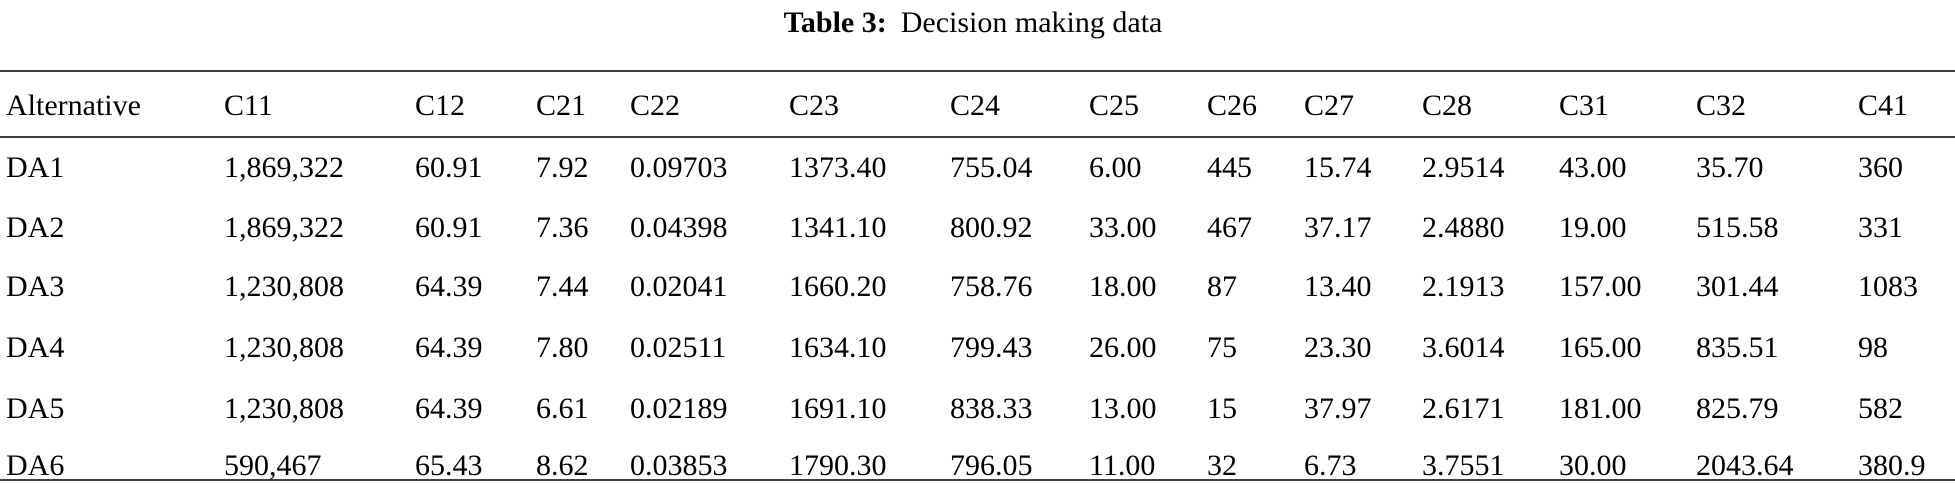  I want to click on table-cell: 8.62, so click(562, 465).